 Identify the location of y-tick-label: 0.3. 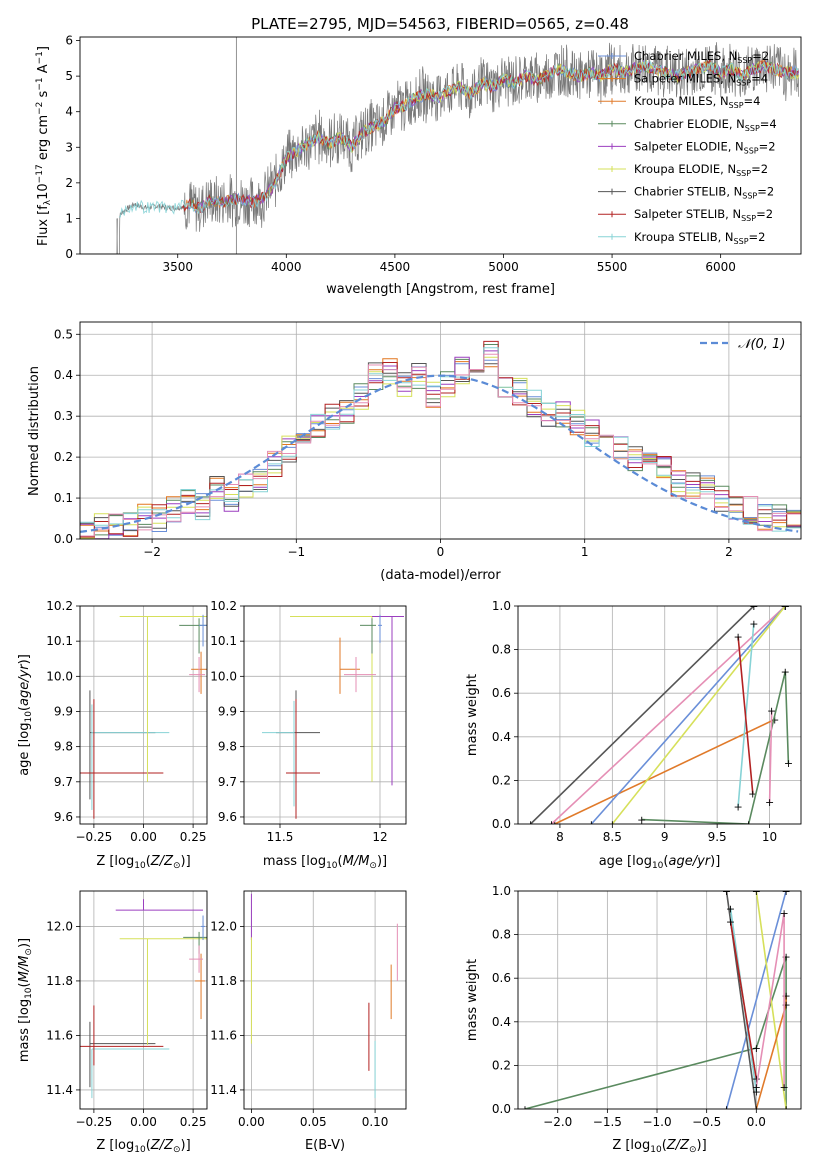
(63, 416).